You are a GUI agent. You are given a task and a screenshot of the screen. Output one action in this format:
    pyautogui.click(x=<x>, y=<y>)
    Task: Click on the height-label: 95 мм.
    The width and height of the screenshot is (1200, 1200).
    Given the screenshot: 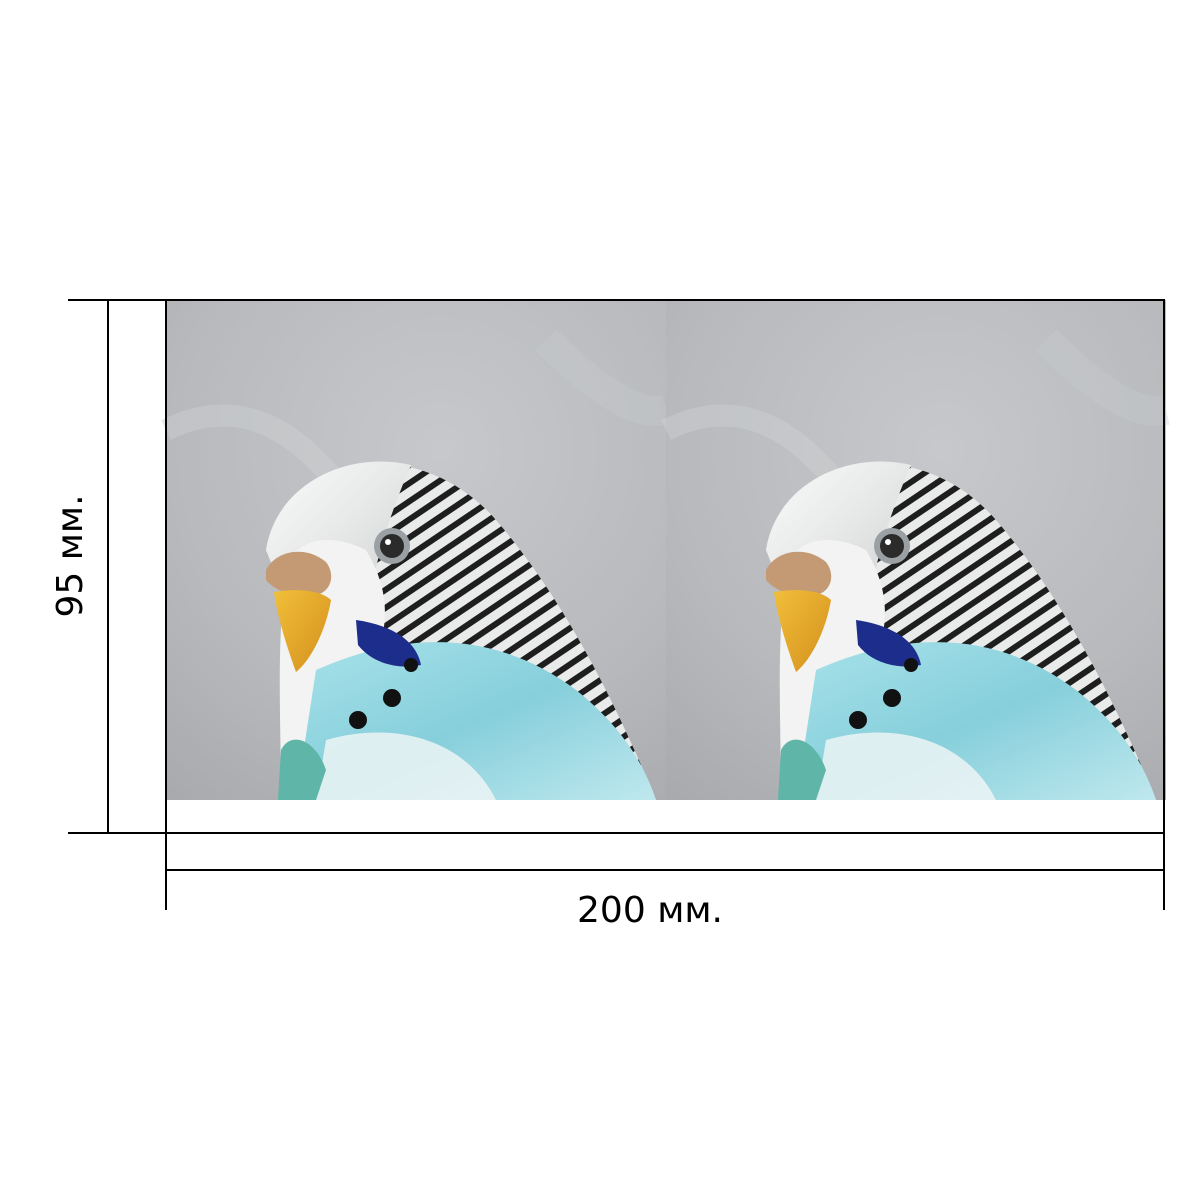 What is the action you would take?
    pyautogui.click(x=70, y=555)
    